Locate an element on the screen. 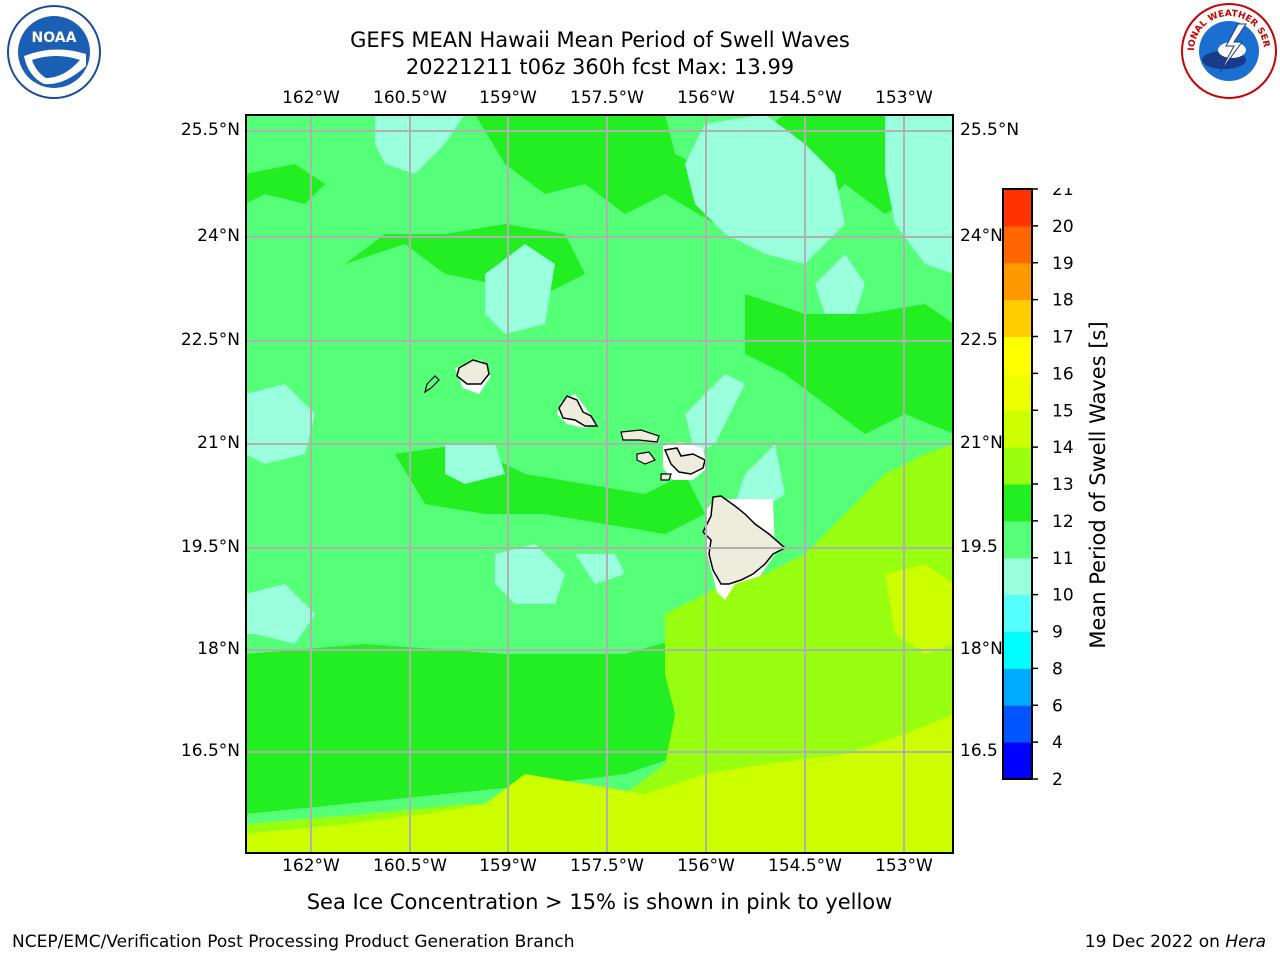  colorbar-label: Mean Period of Swell Waves [s] is located at coordinates (1098, 485).